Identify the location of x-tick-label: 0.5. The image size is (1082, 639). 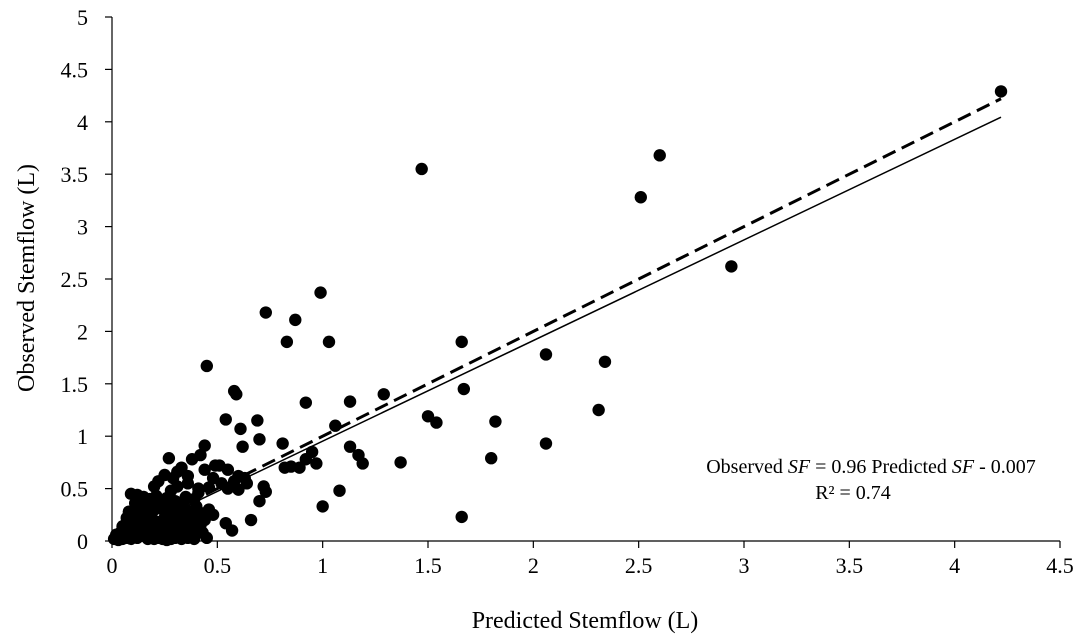
(218, 565).